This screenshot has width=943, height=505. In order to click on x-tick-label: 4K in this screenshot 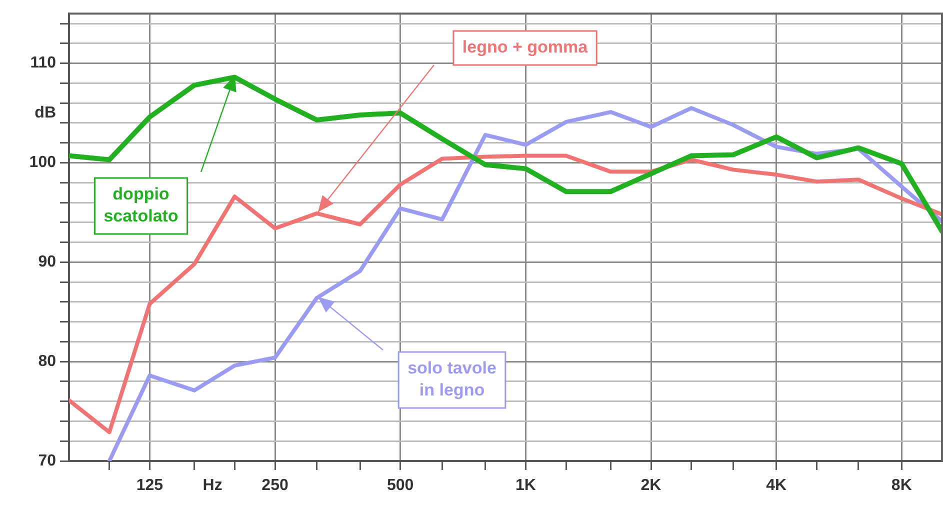, I will do `click(776, 485)`.